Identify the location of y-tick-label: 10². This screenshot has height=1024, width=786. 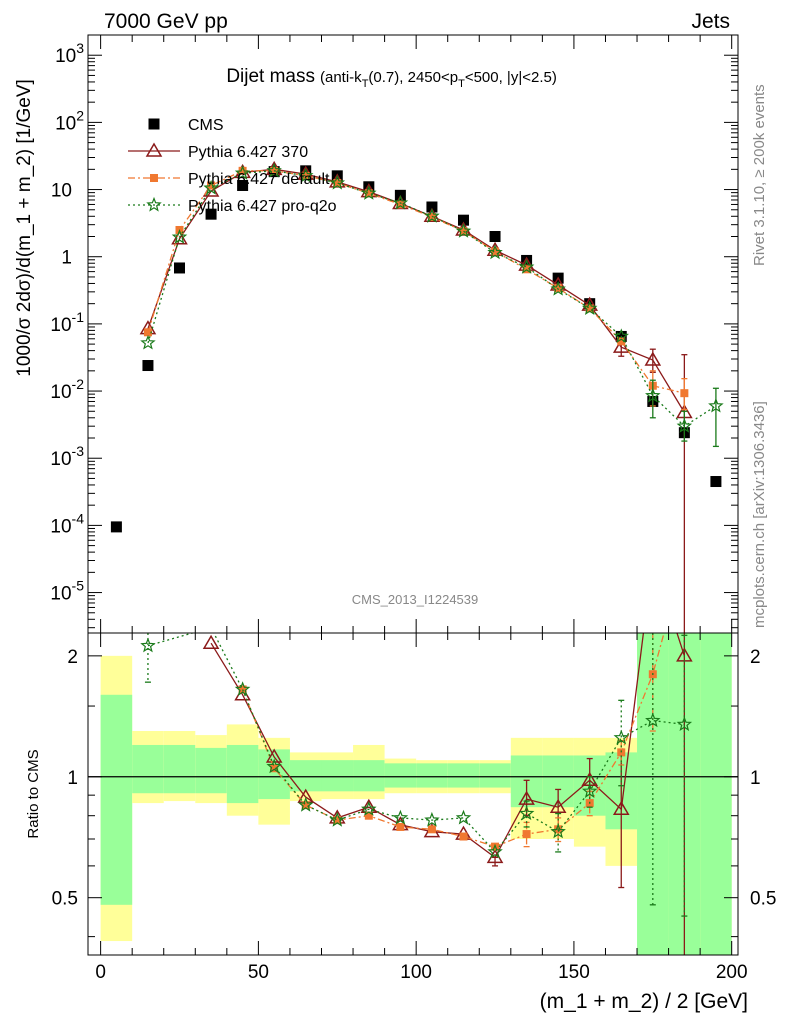
(69, 120).